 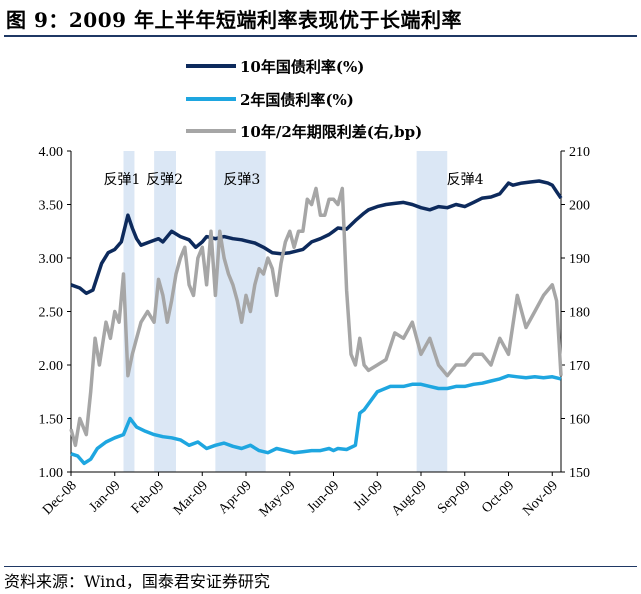 What do you see at coordinates (579, 206) in the screenshot?
I see `right-tick-label: 200` at bounding box center [579, 206].